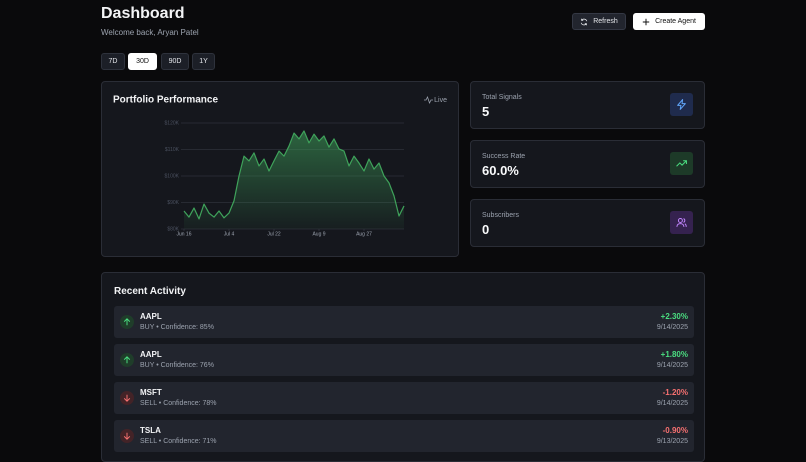 Image resolution: width=806 pixels, height=462 pixels. I want to click on change: -0.90%, so click(675, 430).